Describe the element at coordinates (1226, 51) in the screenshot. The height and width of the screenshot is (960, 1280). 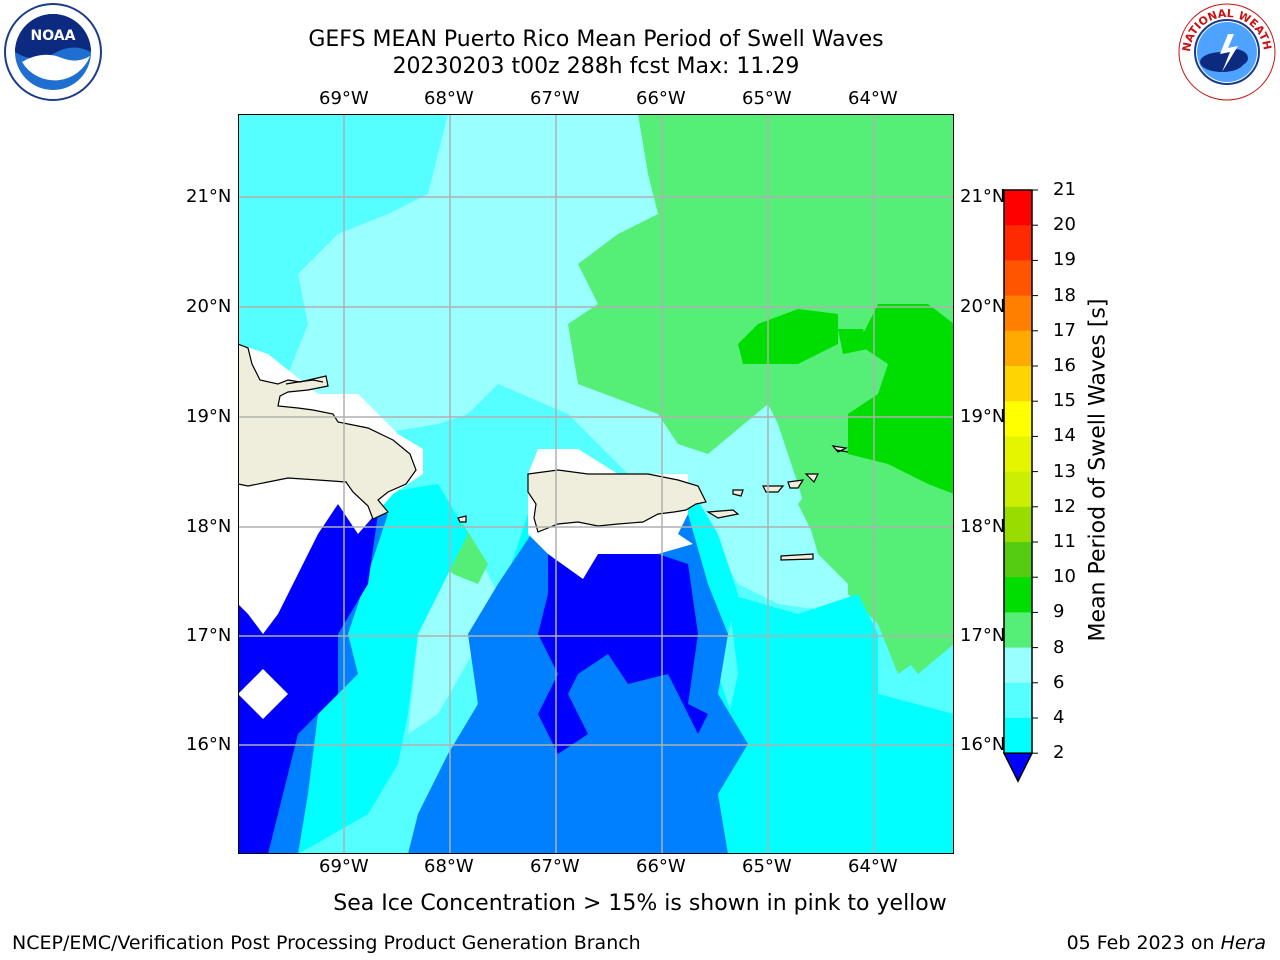
I see `nws-logo-icon: NATIONAL WEATHER SERVICE` at that location.